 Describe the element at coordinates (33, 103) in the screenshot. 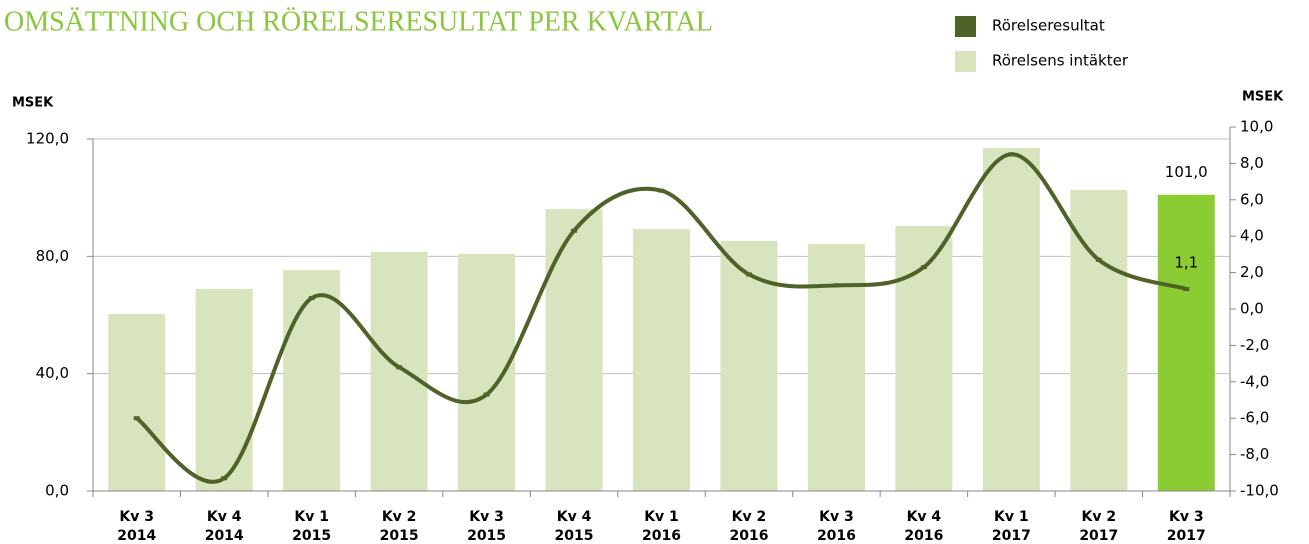

I see `y-axis-label: MSEK` at that location.